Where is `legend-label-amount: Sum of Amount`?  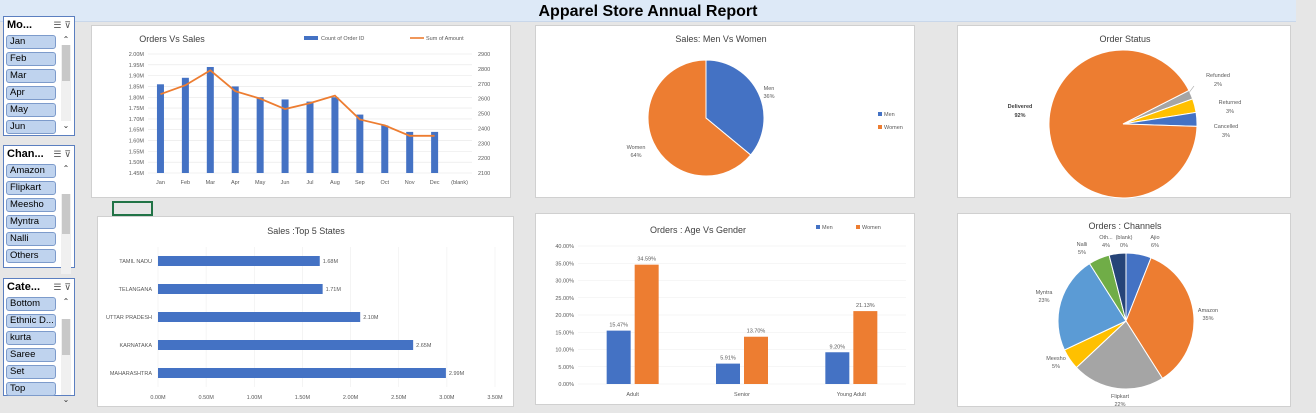 legend-label-amount: Sum of Amount is located at coordinates (445, 39).